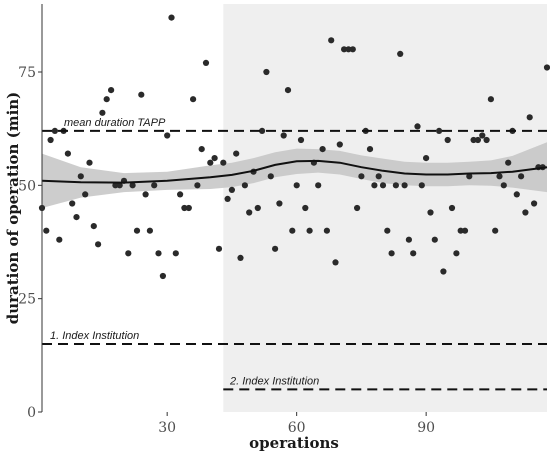 Image resolution: width=550 pixels, height=456 pixels. I want to click on x-tick-label: 60, so click(297, 428).